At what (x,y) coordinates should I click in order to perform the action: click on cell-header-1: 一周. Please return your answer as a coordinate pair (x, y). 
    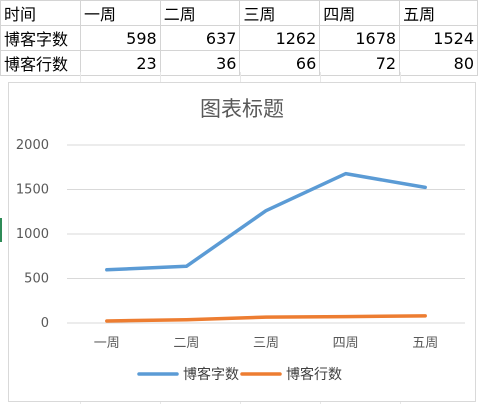
    Looking at the image, I should click on (120, 13).